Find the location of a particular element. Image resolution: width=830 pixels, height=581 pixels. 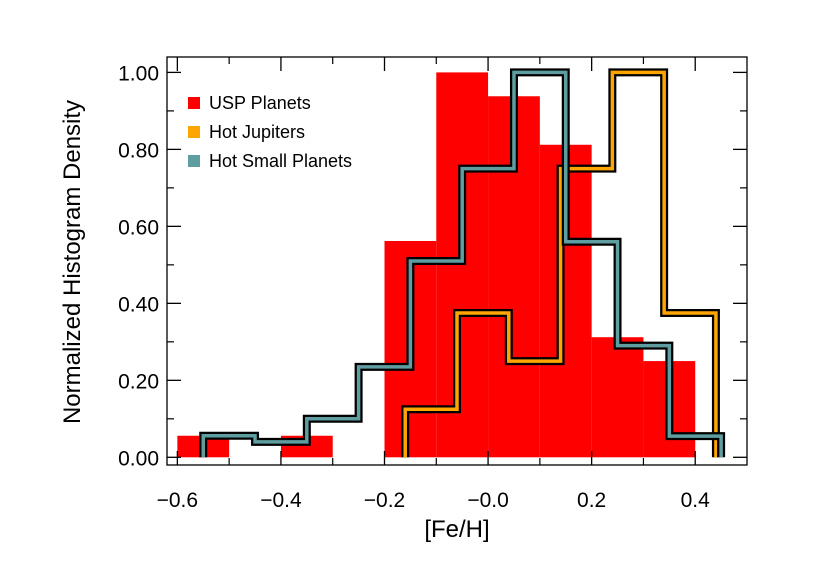

legend: USP Planets Hot Jupiters Hot Small Planets is located at coordinates (270, 132).